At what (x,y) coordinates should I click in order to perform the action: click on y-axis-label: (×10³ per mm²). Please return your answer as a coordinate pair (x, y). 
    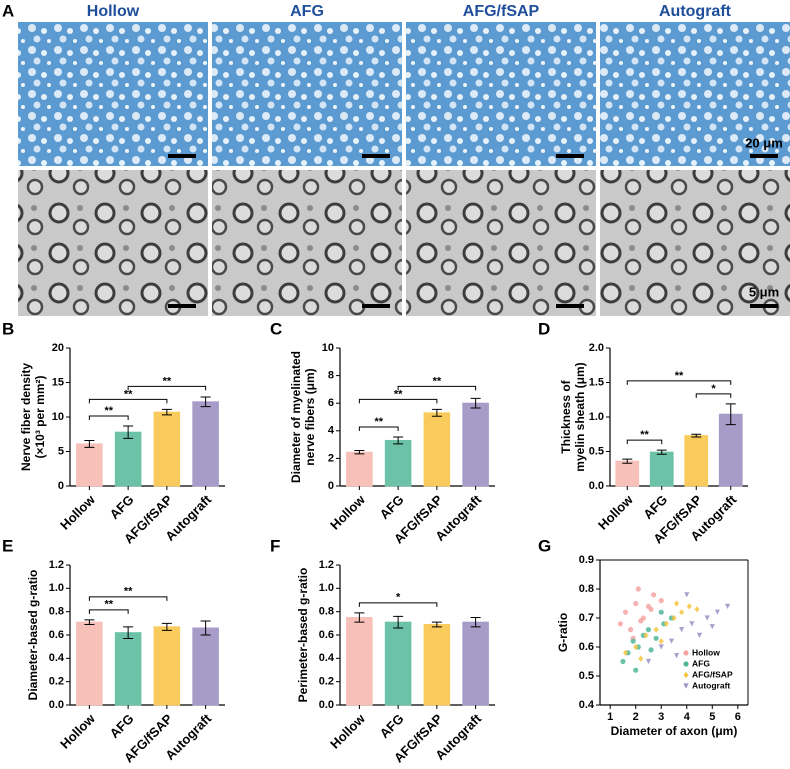
    Looking at the image, I should click on (40, 416).